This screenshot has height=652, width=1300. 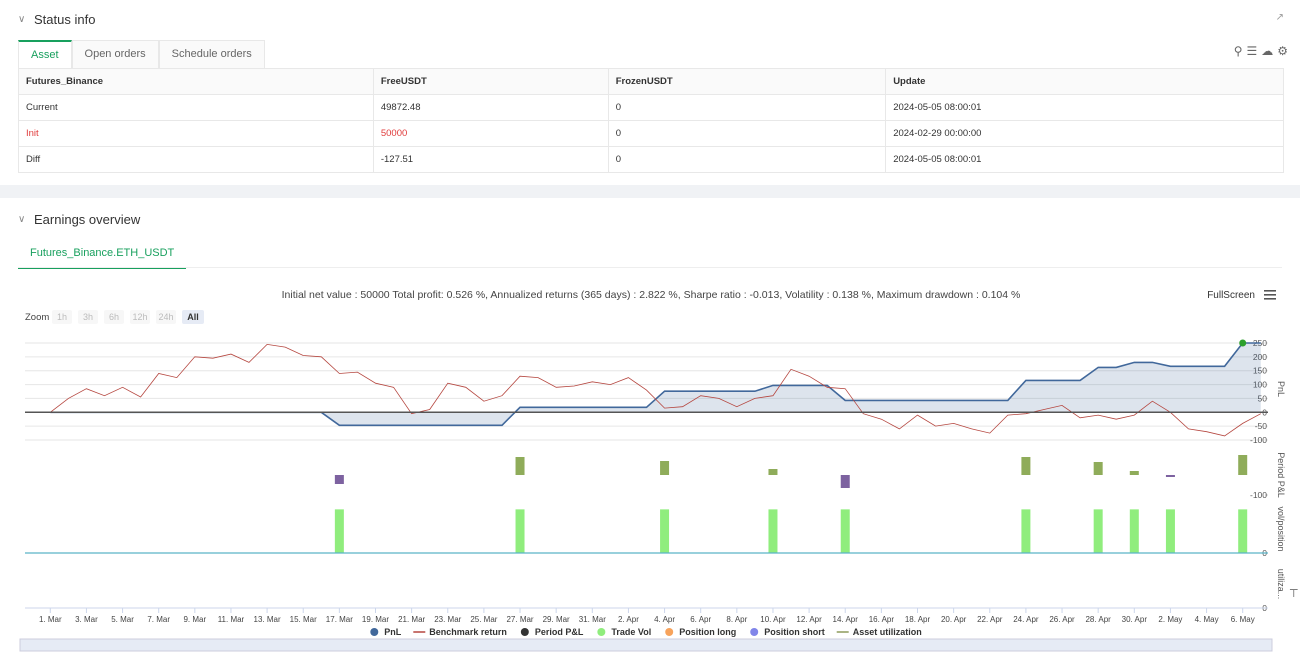 What do you see at coordinates (483, 619) in the screenshot?
I see `x-tick-label: 25. Mar` at bounding box center [483, 619].